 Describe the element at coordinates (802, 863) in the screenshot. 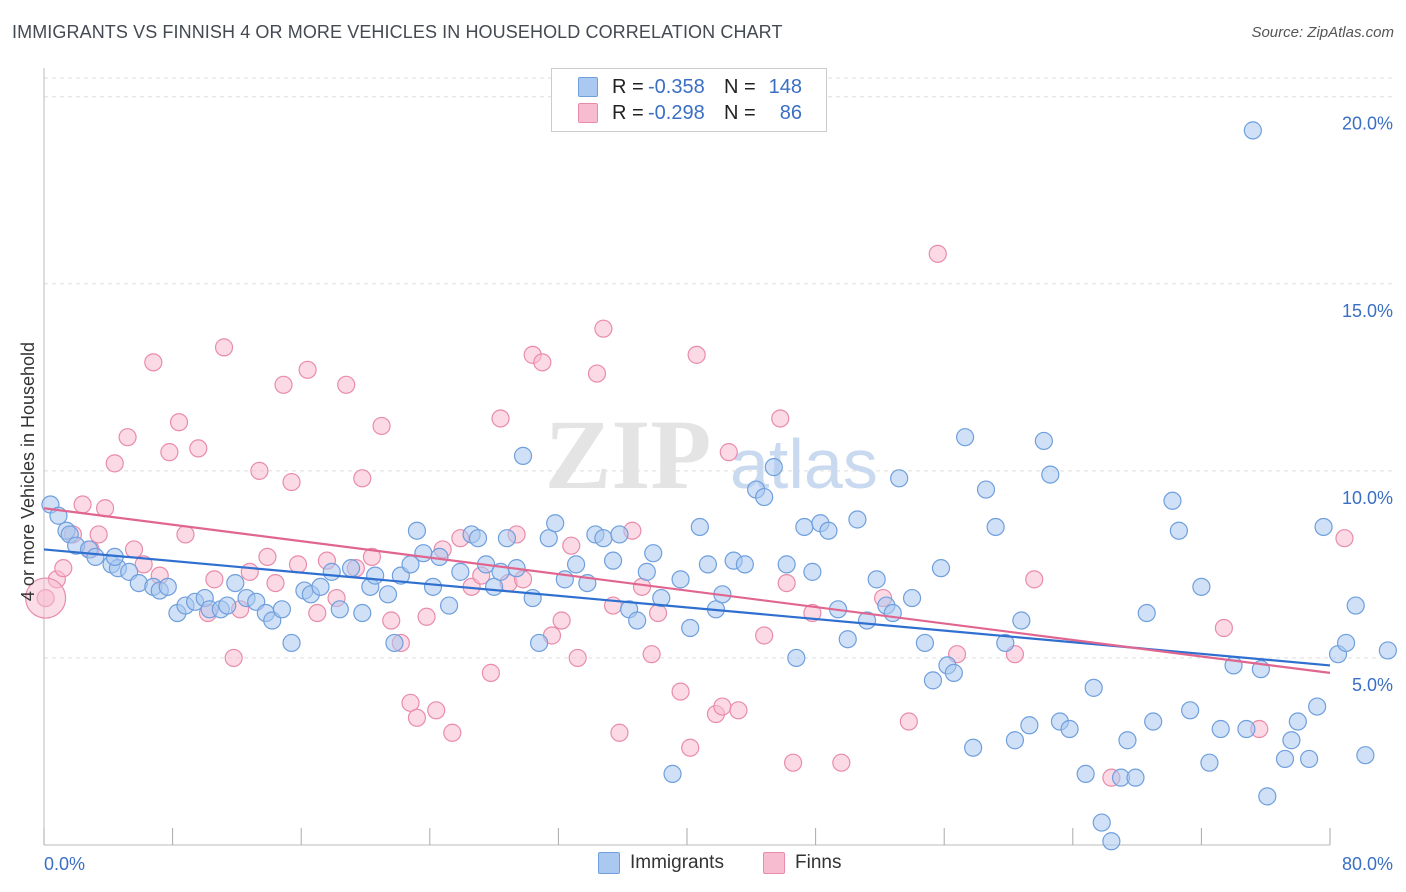

I see `legend-item-finns: Finns` at that location.